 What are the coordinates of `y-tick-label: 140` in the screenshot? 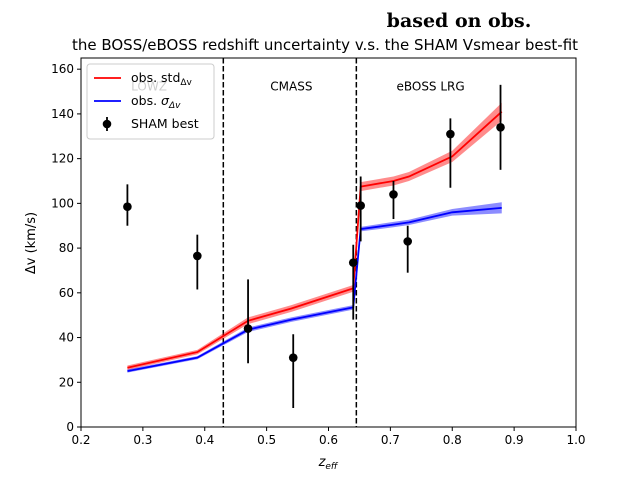 It's located at (62, 114).